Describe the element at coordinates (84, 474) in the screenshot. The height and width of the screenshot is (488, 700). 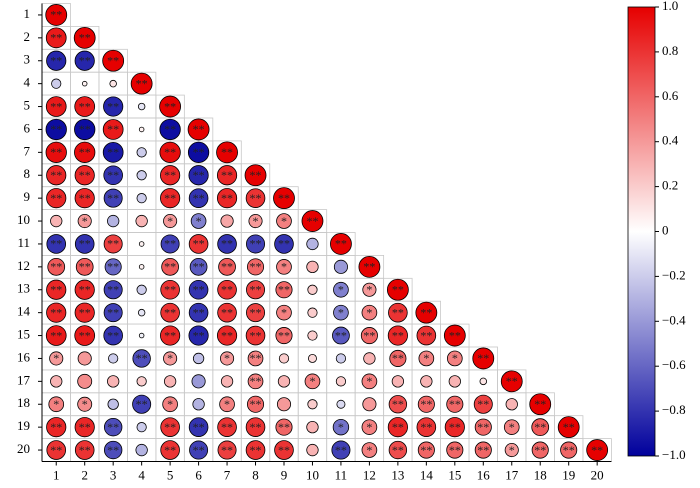
I see `x-tick-label: 2` at that location.